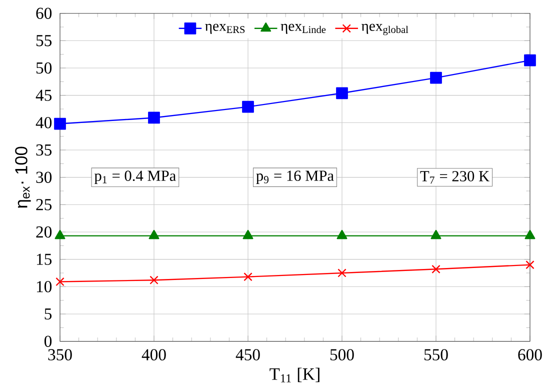 The width and height of the screenshot is (550, 384). Describe the element at coordinates (44, 286) in the screenshot. I see `y-tick-label: 10` at that location.